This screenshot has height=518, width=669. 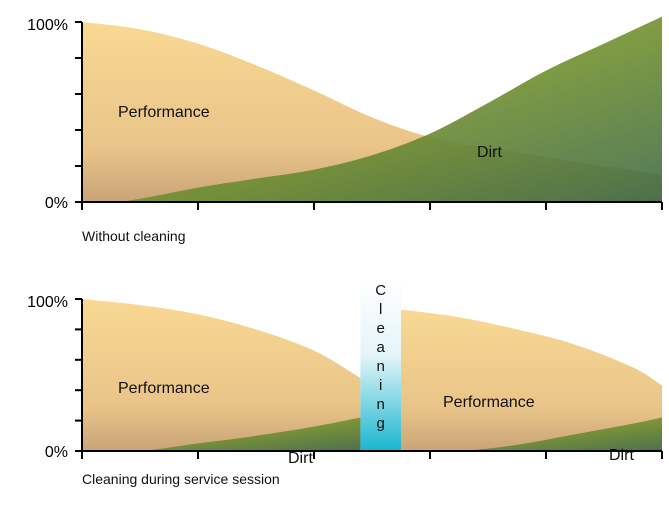 I want to click on panel-caption: Without cleaning, so click(x=134, y=236).